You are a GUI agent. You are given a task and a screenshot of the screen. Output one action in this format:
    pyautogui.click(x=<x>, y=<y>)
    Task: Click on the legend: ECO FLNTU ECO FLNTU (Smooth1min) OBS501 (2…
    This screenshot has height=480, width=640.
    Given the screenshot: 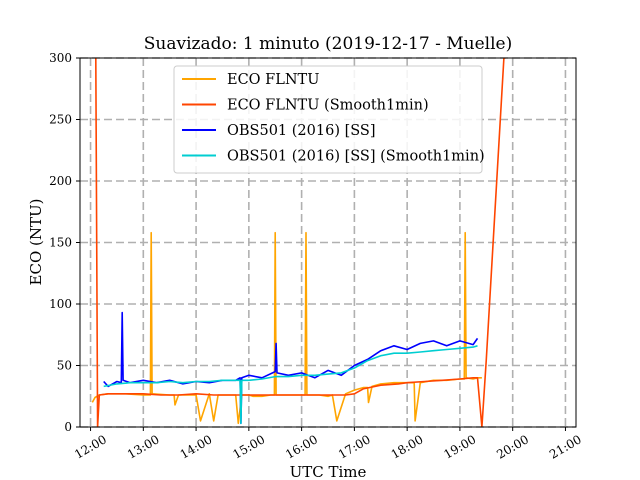 What is the action you would take?
    pyautogui.click(x=329, y=119)
    